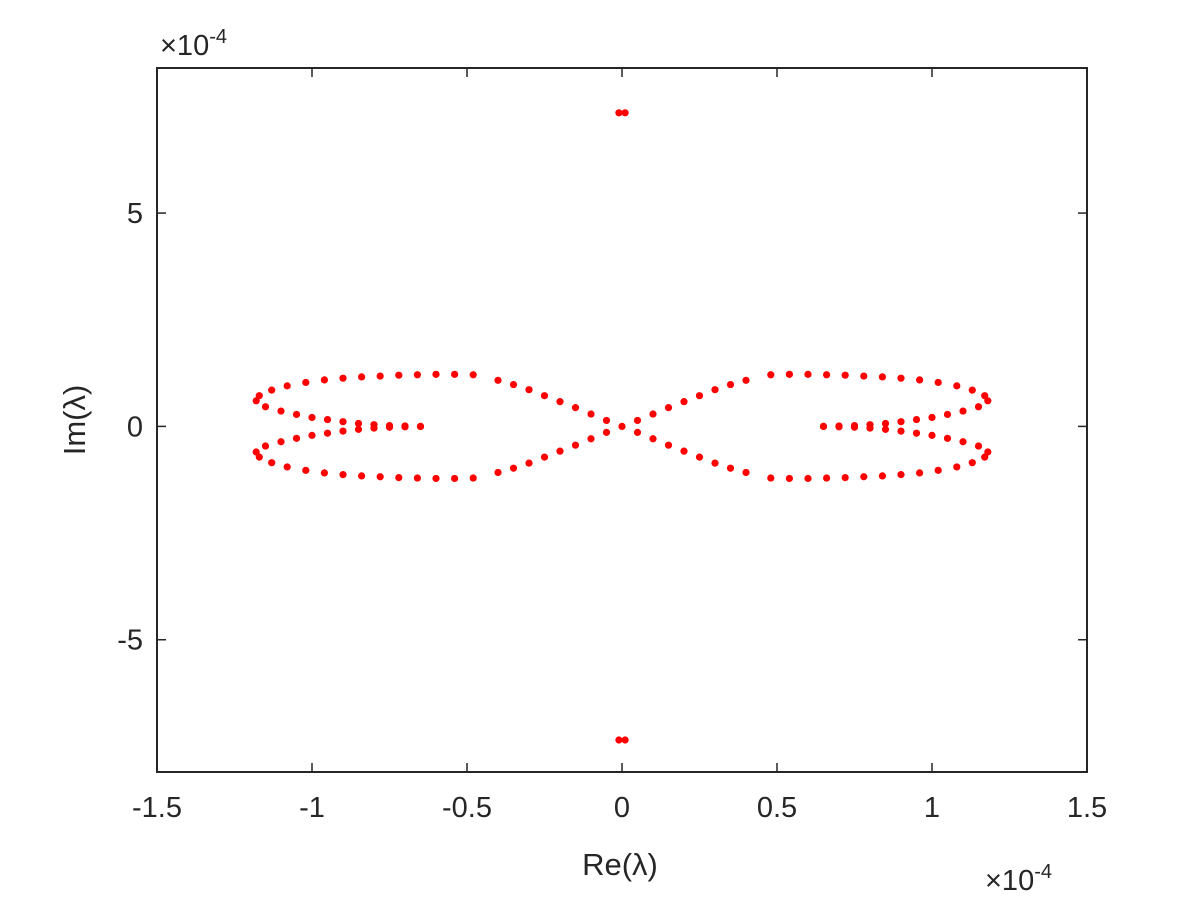 Image resolution: width=1200 pixels, height=900 pixels. I want to click on y-tick-labels: -5 0 5, so click(130, 427).